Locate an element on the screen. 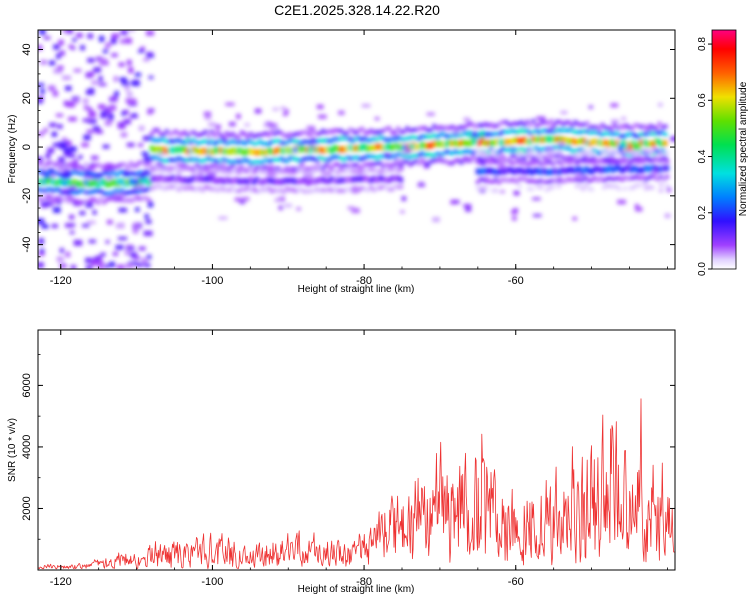  y-tick-label: 2000 is located at coordinates (27, 508).